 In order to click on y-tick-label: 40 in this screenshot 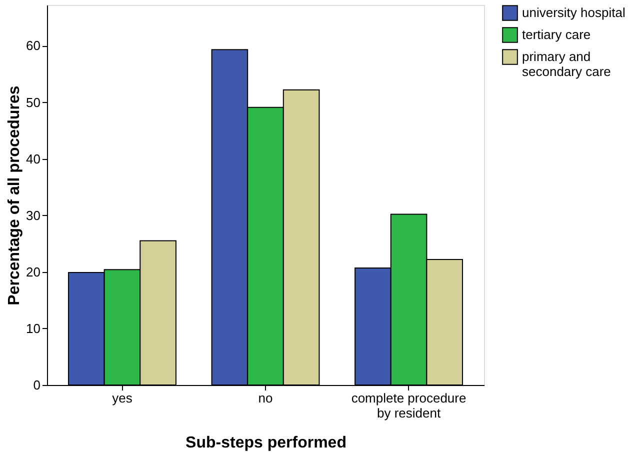, I will do `click(33, 158)`.